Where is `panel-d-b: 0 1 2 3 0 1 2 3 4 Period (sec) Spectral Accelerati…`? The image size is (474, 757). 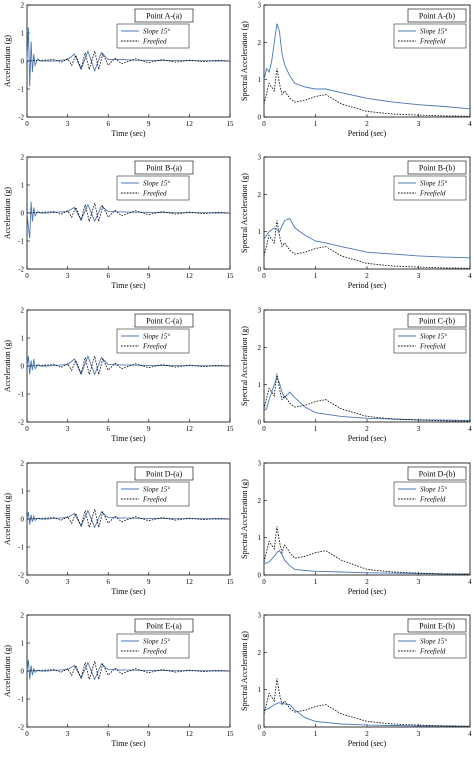 panel-d-b: 0 1 2 3 0 1 2 3 4 Period (sec) Spectral Accelerati… is located at coordinates (356, 528).